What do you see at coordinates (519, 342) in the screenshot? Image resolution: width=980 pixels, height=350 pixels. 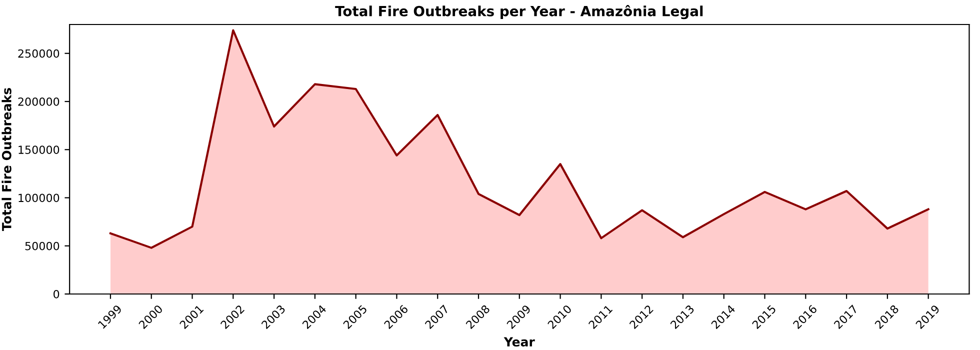 I see `x-axis-title: Year` at bounding box center [519, 342].